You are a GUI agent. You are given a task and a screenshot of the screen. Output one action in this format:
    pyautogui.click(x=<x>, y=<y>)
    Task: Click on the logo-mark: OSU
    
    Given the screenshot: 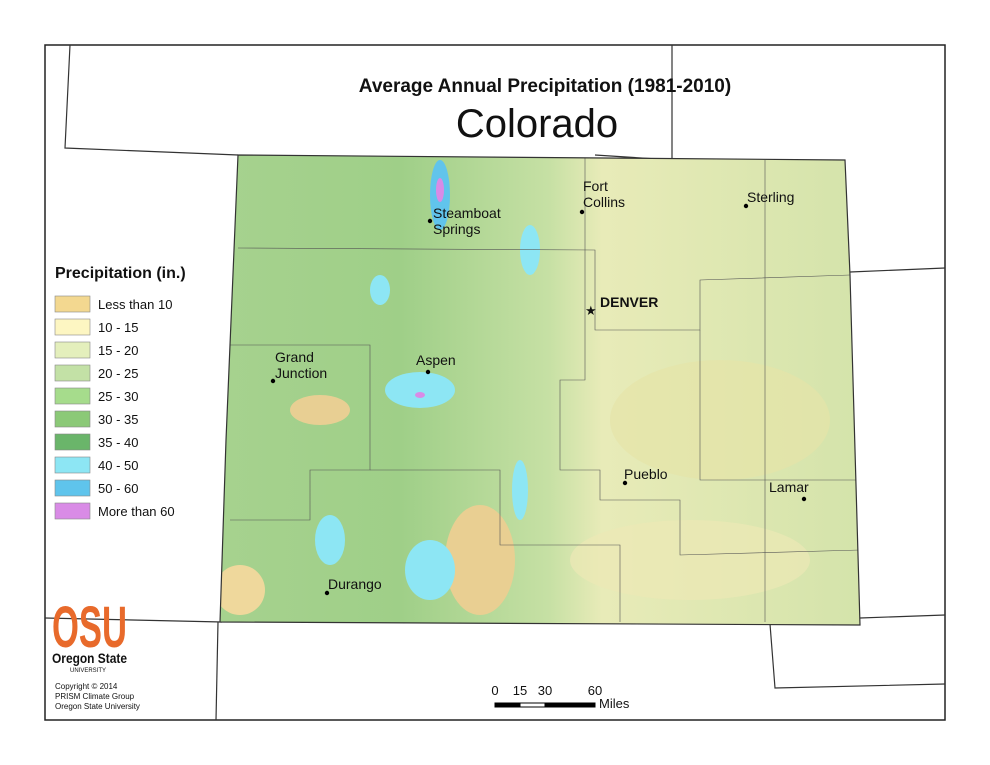 What is the action you would take?
    pyautogui.click(x=89, y=627)
    